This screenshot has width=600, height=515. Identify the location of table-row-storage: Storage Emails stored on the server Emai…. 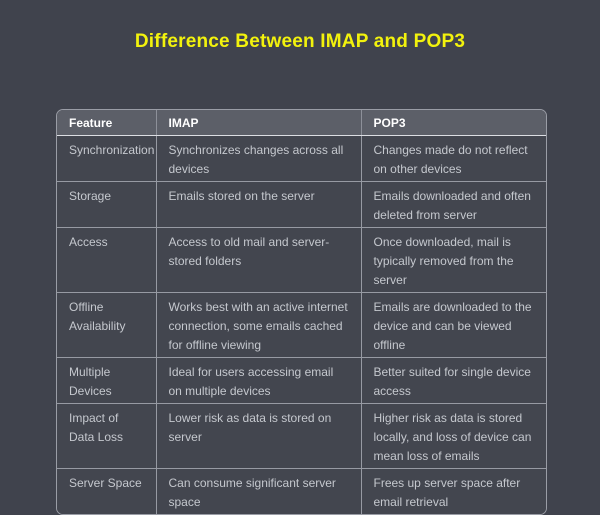
(301, 204).